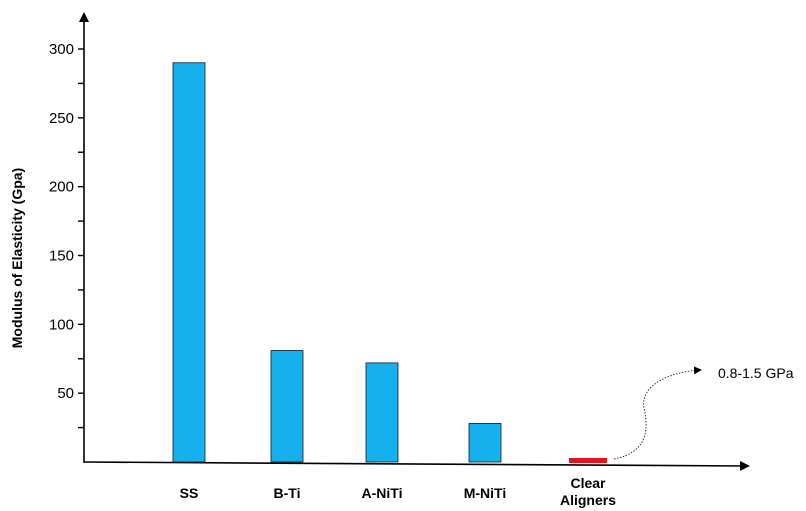 Image resolution: width=806 pixels, height=511 pixels. Describe the element at coordinates (485, 443) in the screenshot. I see `bar-m-niti` at that location.